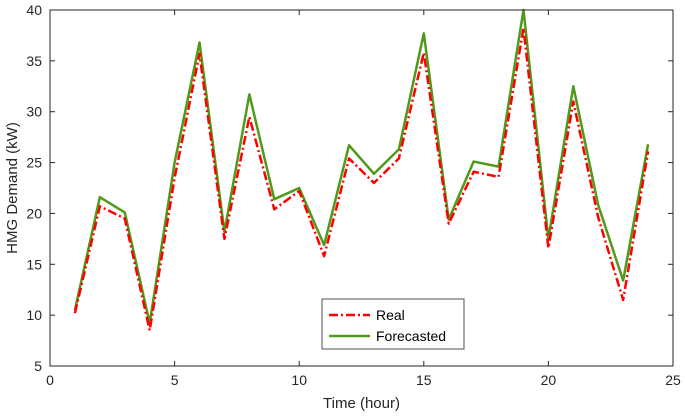 The image size is (685, 418). I want to click on legend-label-real: Real, so click(390, 315).